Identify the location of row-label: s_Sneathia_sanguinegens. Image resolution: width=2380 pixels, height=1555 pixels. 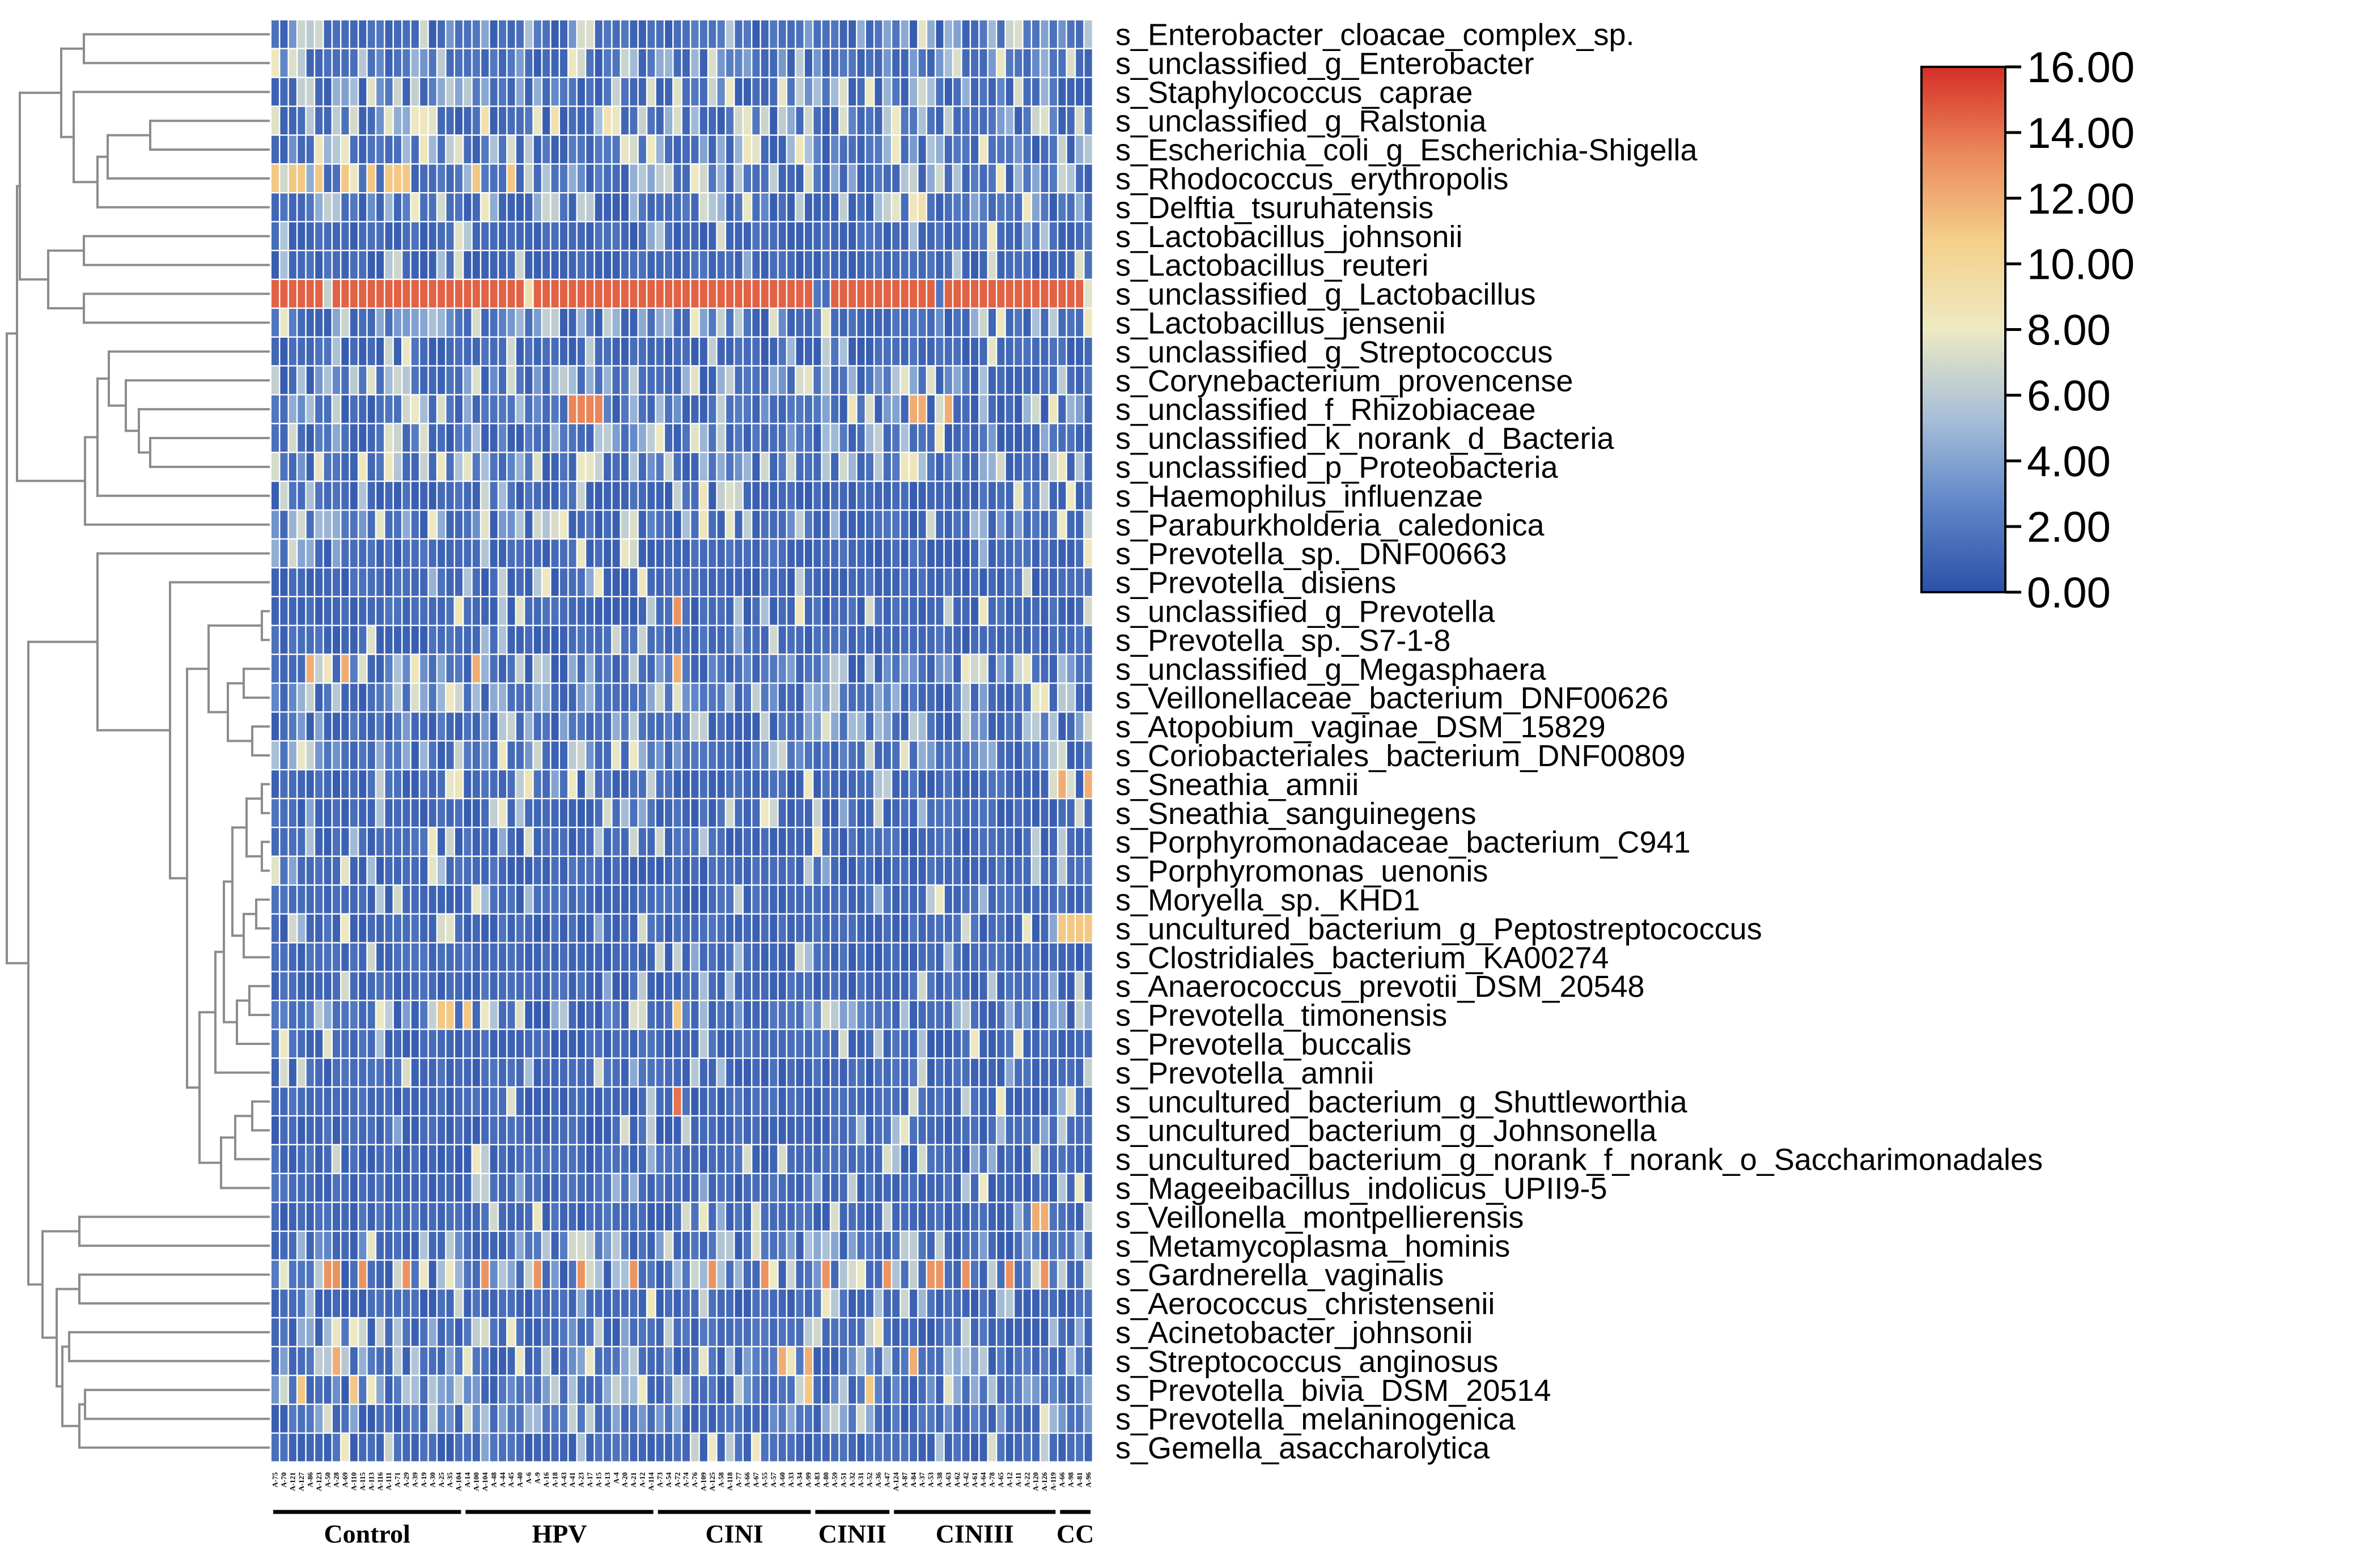
(1296, 814).